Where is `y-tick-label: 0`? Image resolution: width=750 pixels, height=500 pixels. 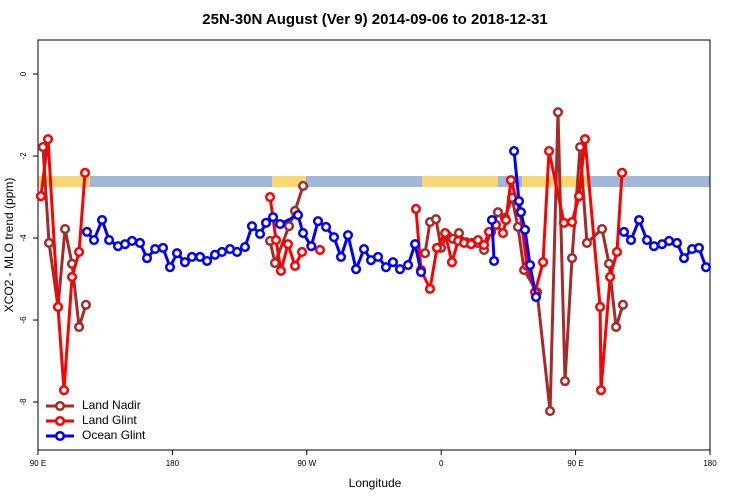
y-tick-label: 0 is located at coordinates (23, 73).